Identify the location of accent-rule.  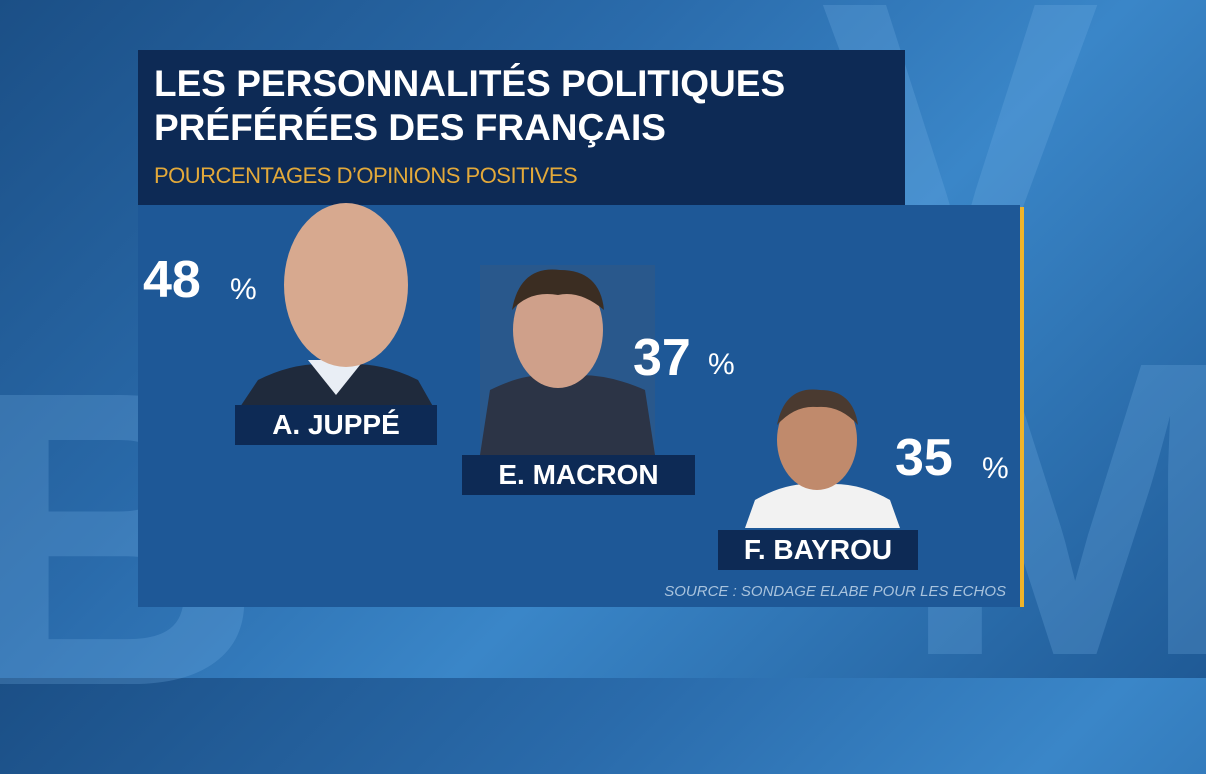
(1022, 407).